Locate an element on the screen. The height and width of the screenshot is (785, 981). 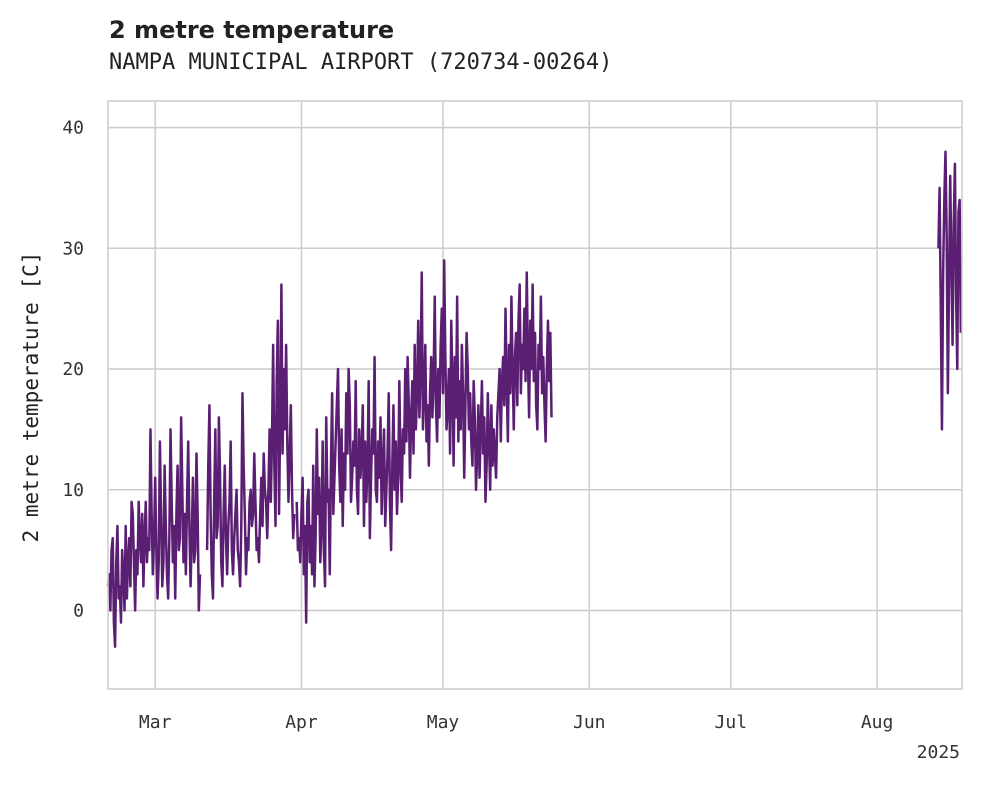
chart-subtitle: NAMPA MUNICIPAL AIRPORT (720734-00264) is located at coordinates (361, 62).